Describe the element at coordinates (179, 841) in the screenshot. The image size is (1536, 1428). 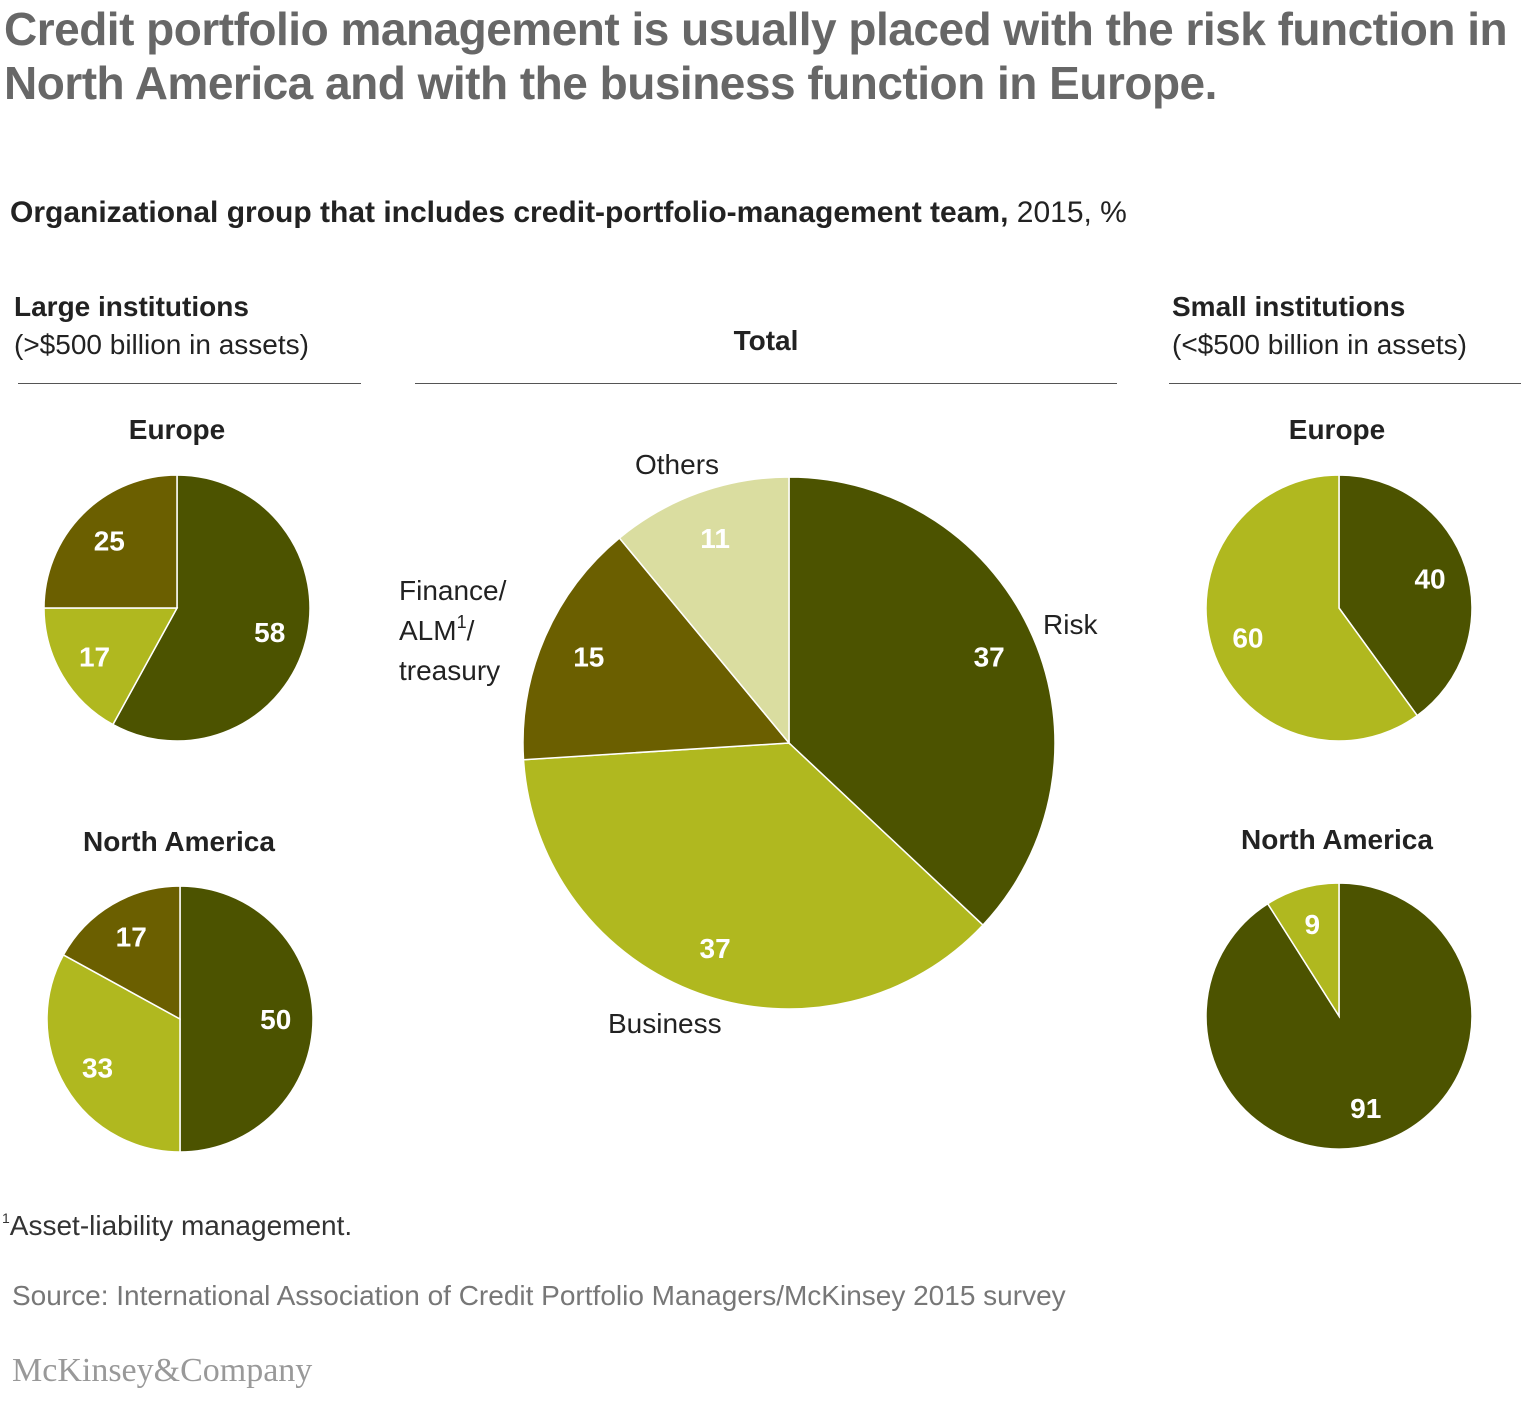
I see `pie-title-large-north-america: North America` at that location.